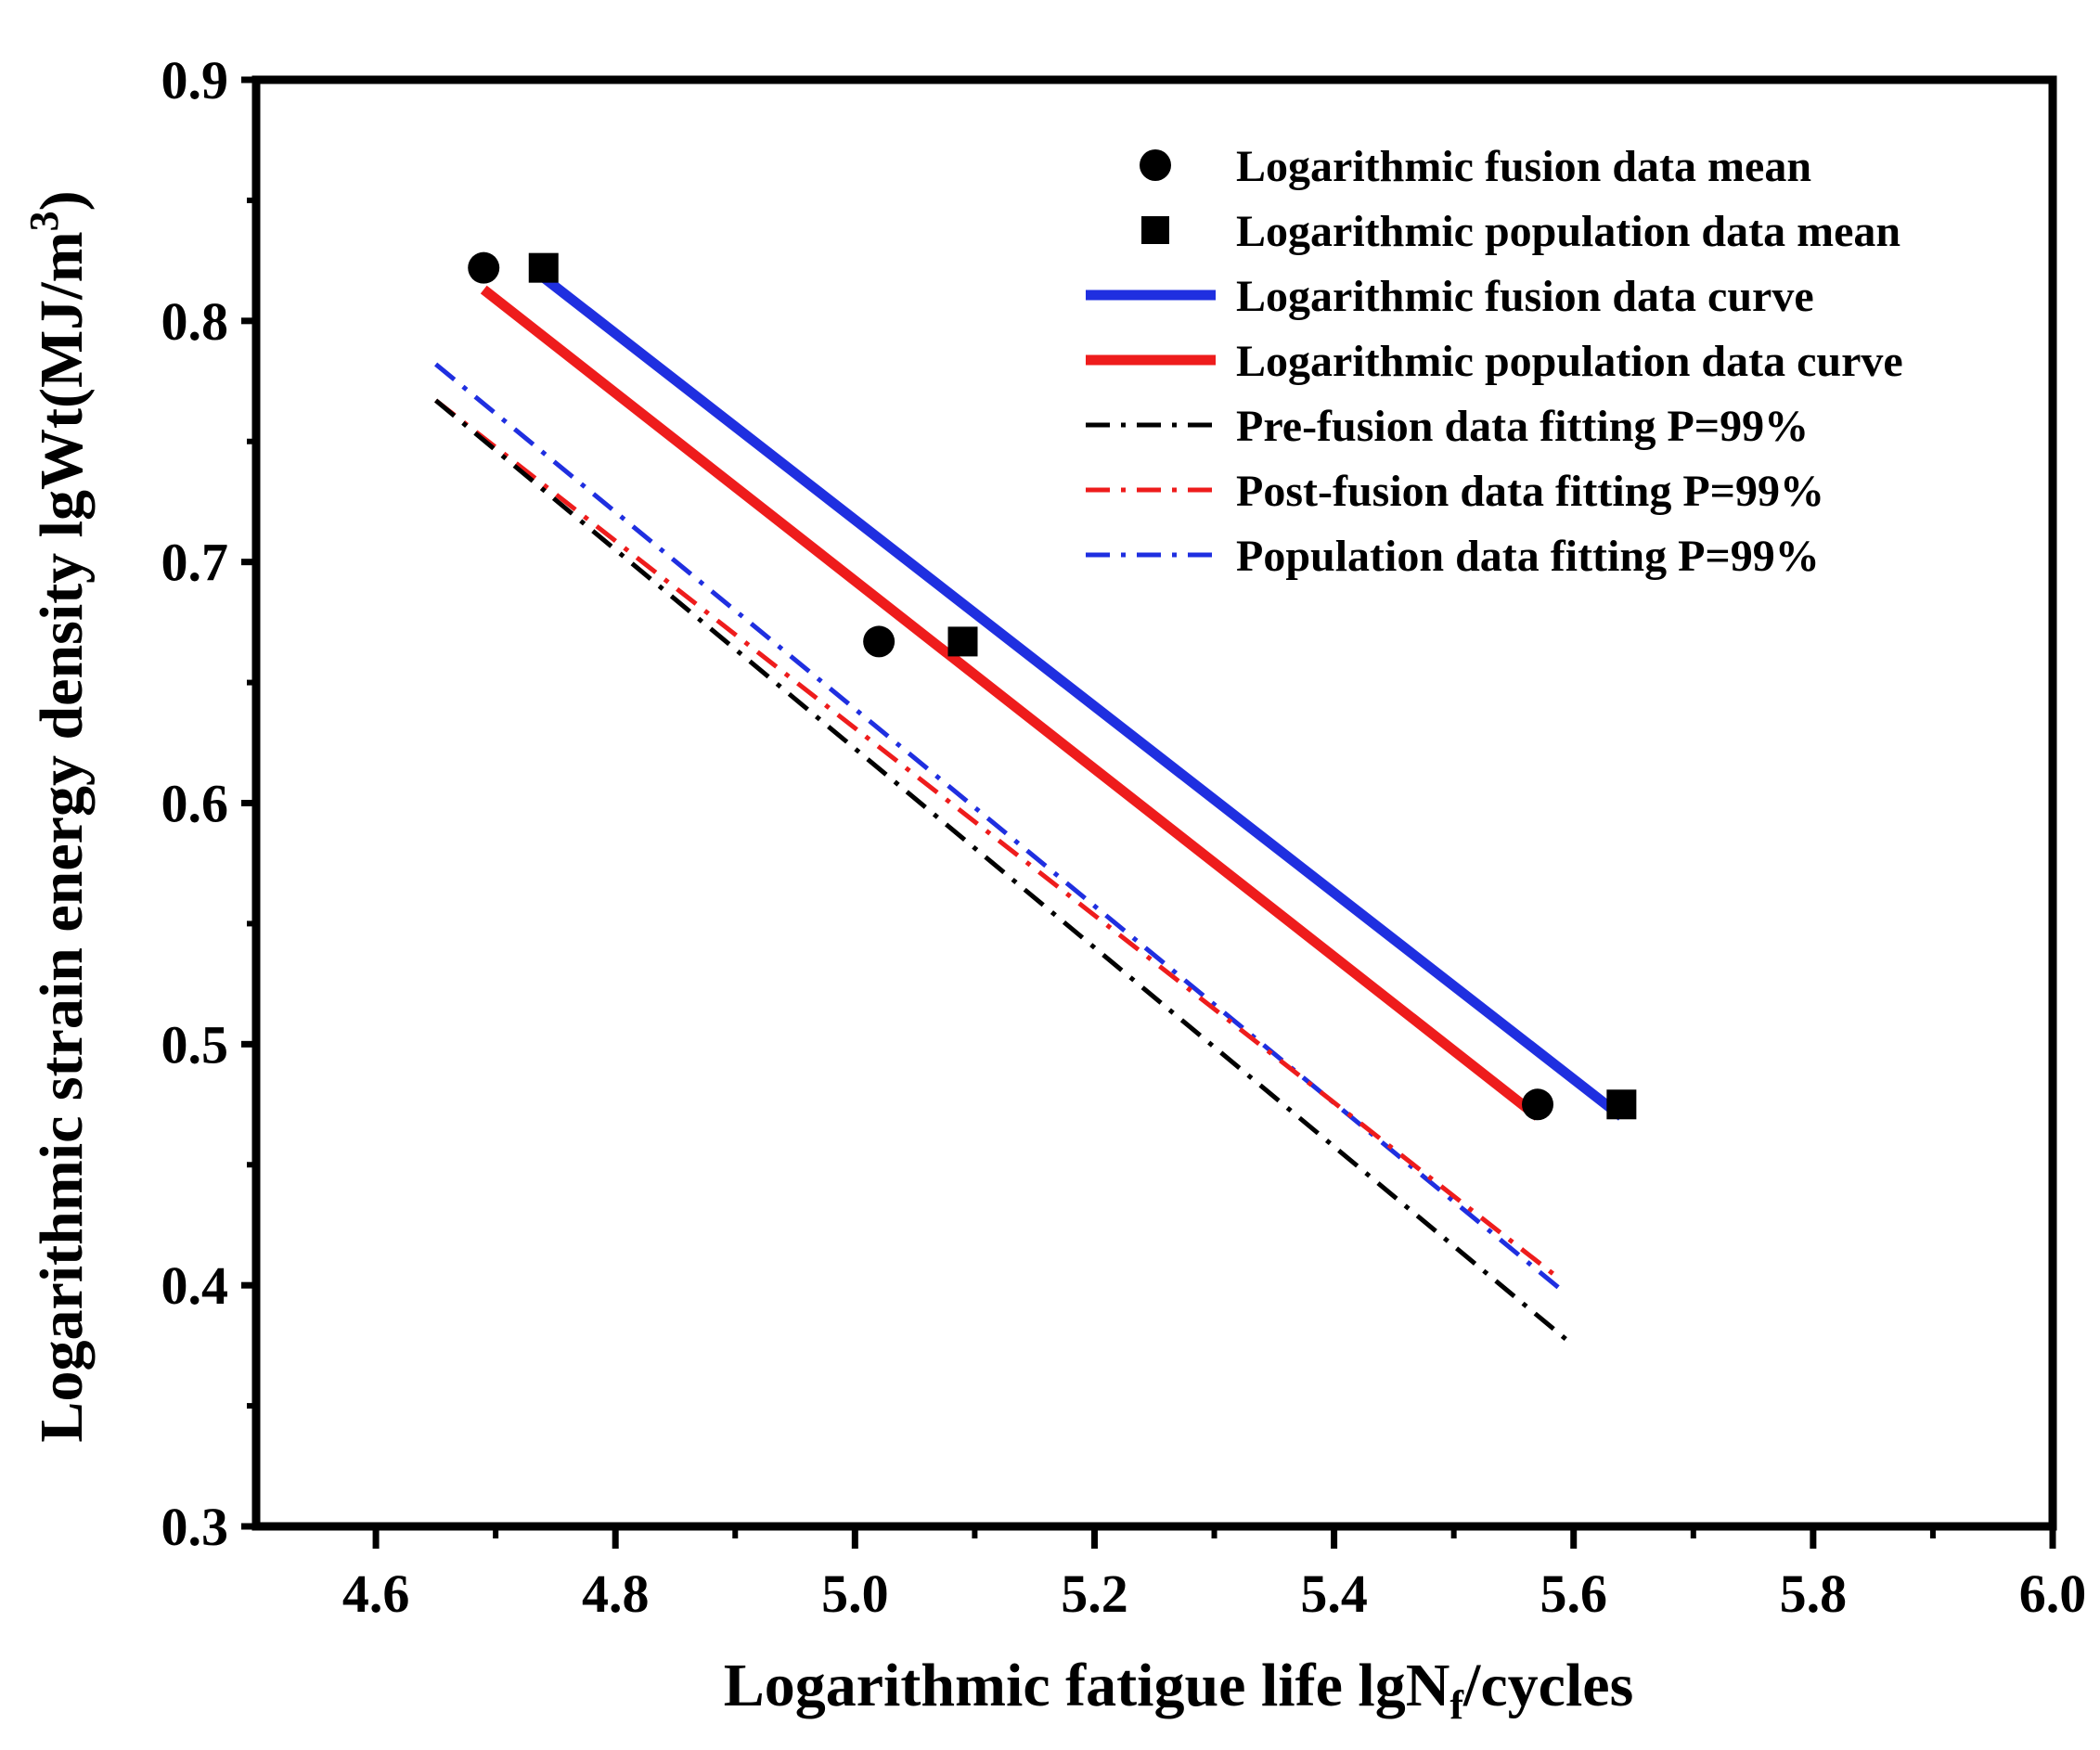 This screenshot has height=1750, width=2100. What do you see at coordinates (1155, 230) in the screenshot?
I see `legend-symbol-logarithmic-population-data-mean` at bounding box center [1155, 230].